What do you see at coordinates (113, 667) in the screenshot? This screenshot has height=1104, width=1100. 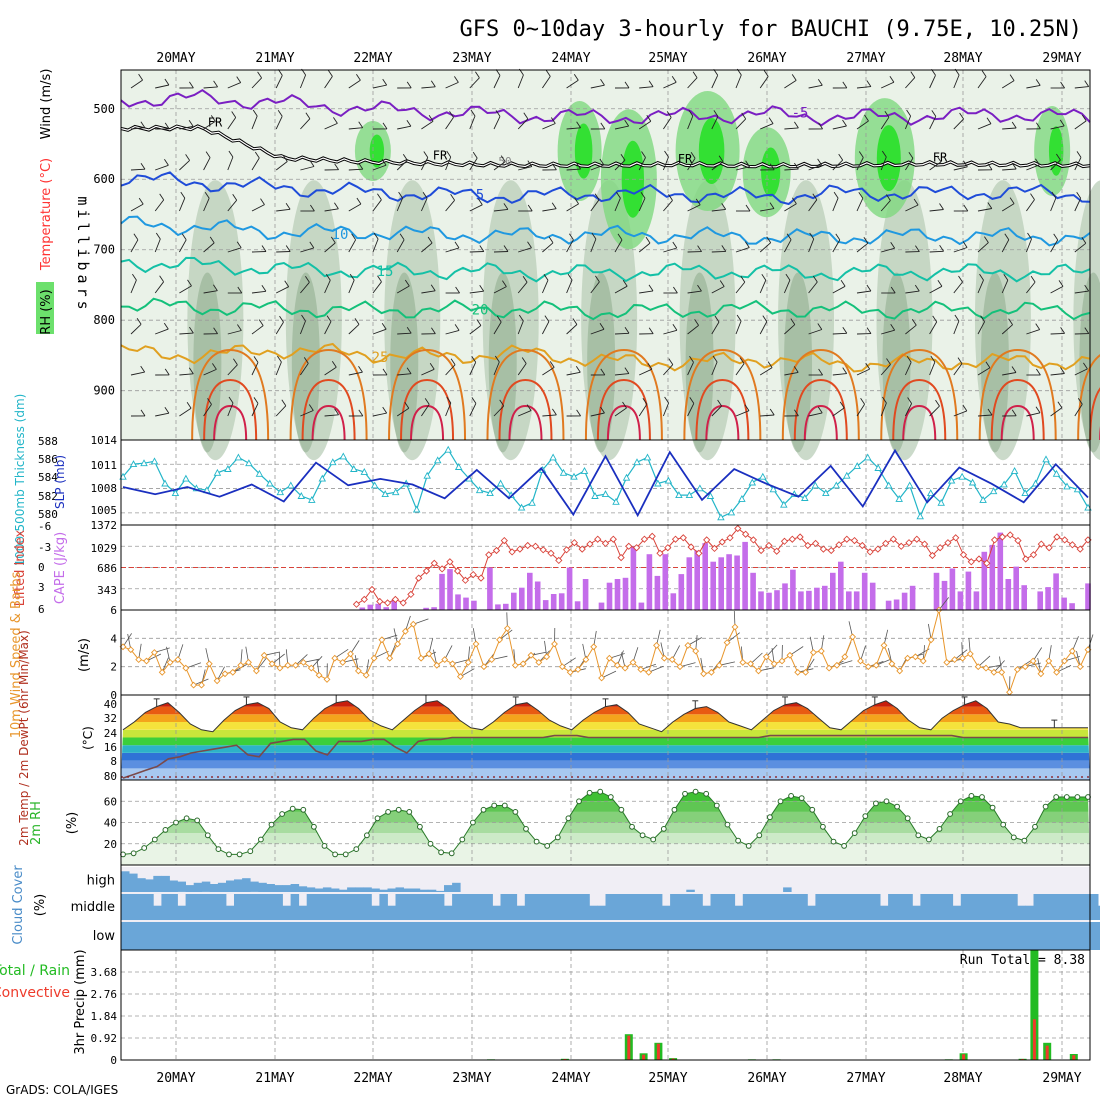 I see `wind10m-tick-label: 2` at bounding box center [113, 667].